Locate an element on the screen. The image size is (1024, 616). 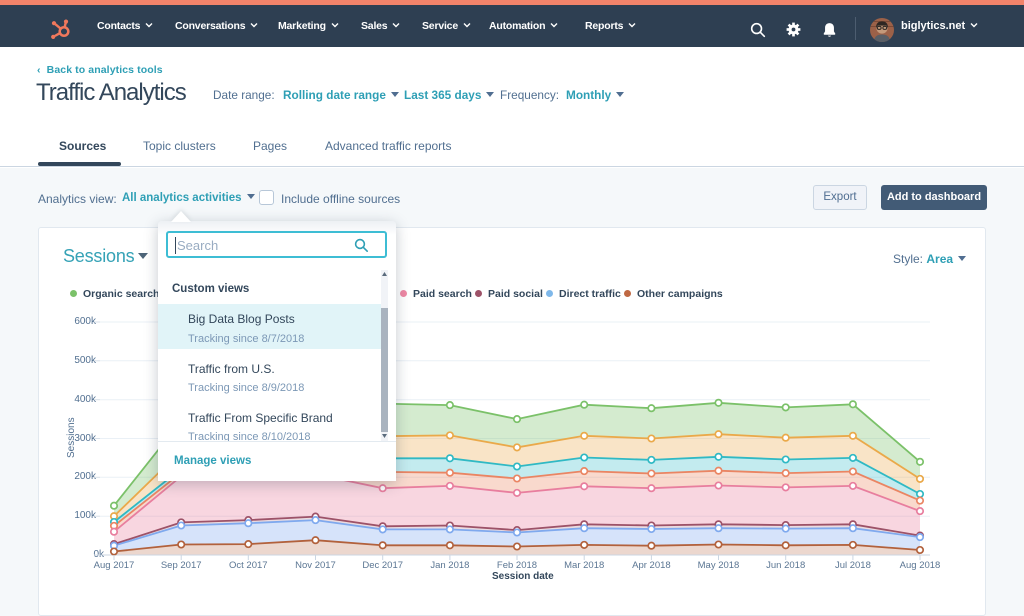
svg-text: May 2018 is located at coordinates (719, 565).